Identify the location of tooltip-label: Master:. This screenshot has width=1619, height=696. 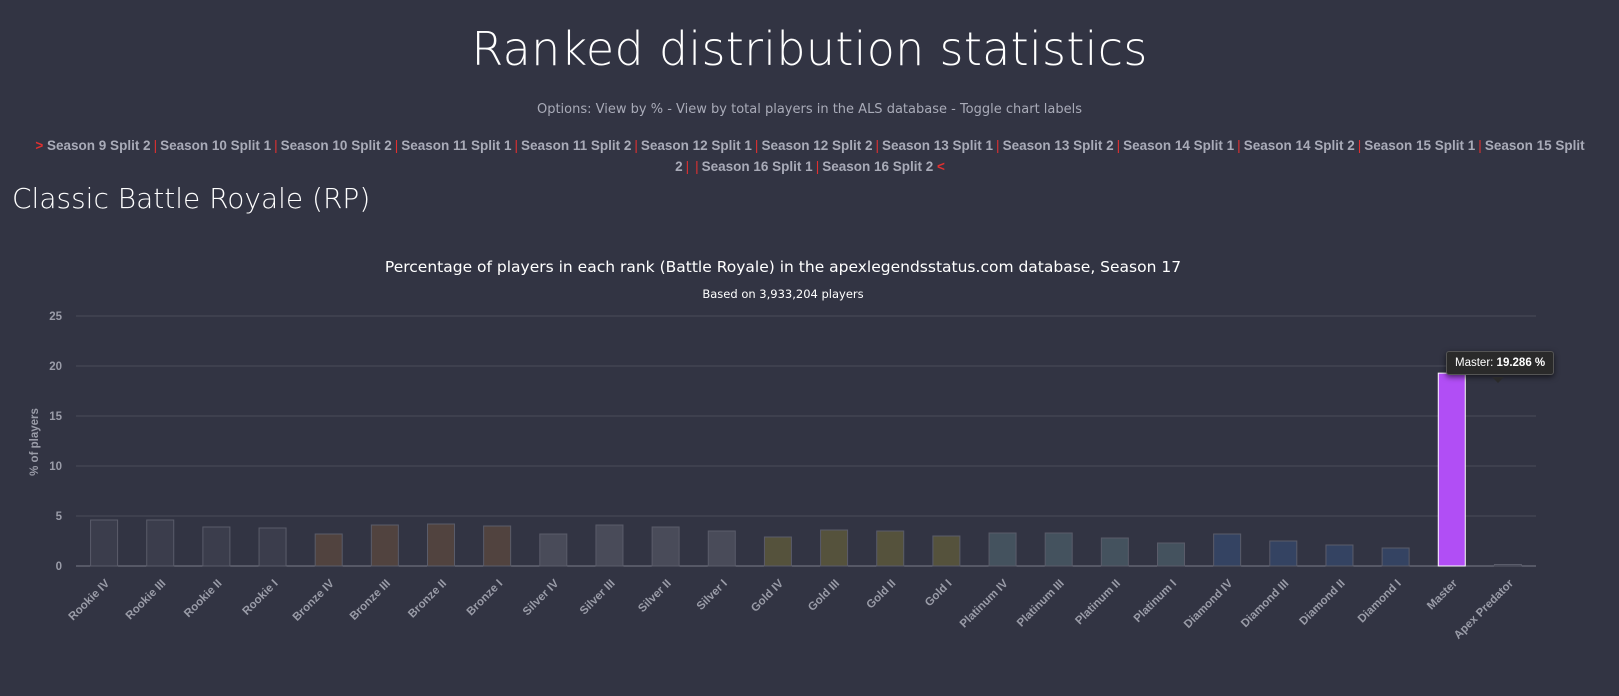
(1476, 363).